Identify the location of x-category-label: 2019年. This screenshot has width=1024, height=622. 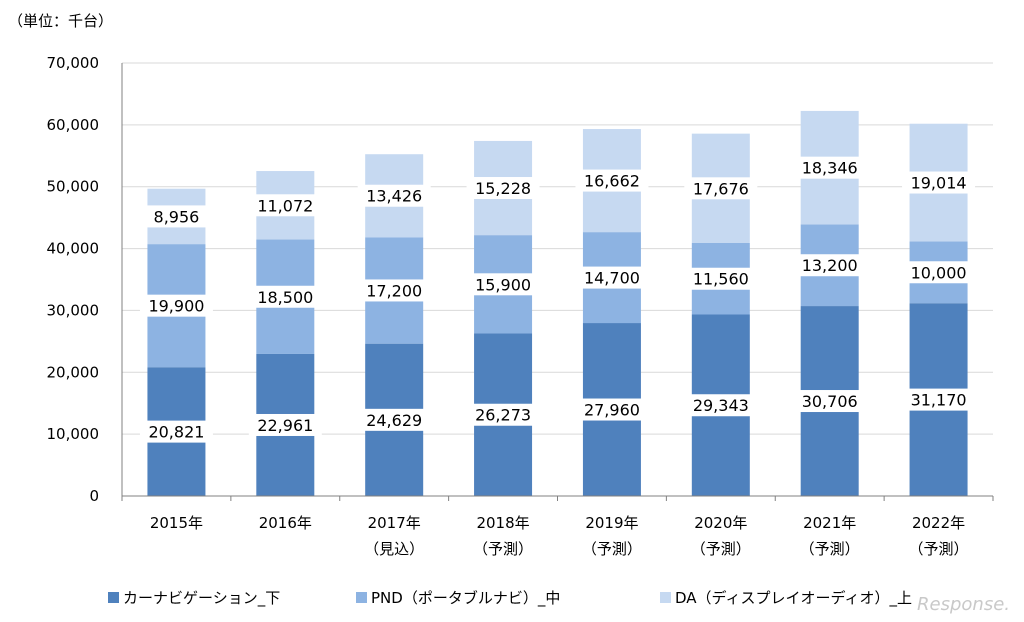
(611, 523).